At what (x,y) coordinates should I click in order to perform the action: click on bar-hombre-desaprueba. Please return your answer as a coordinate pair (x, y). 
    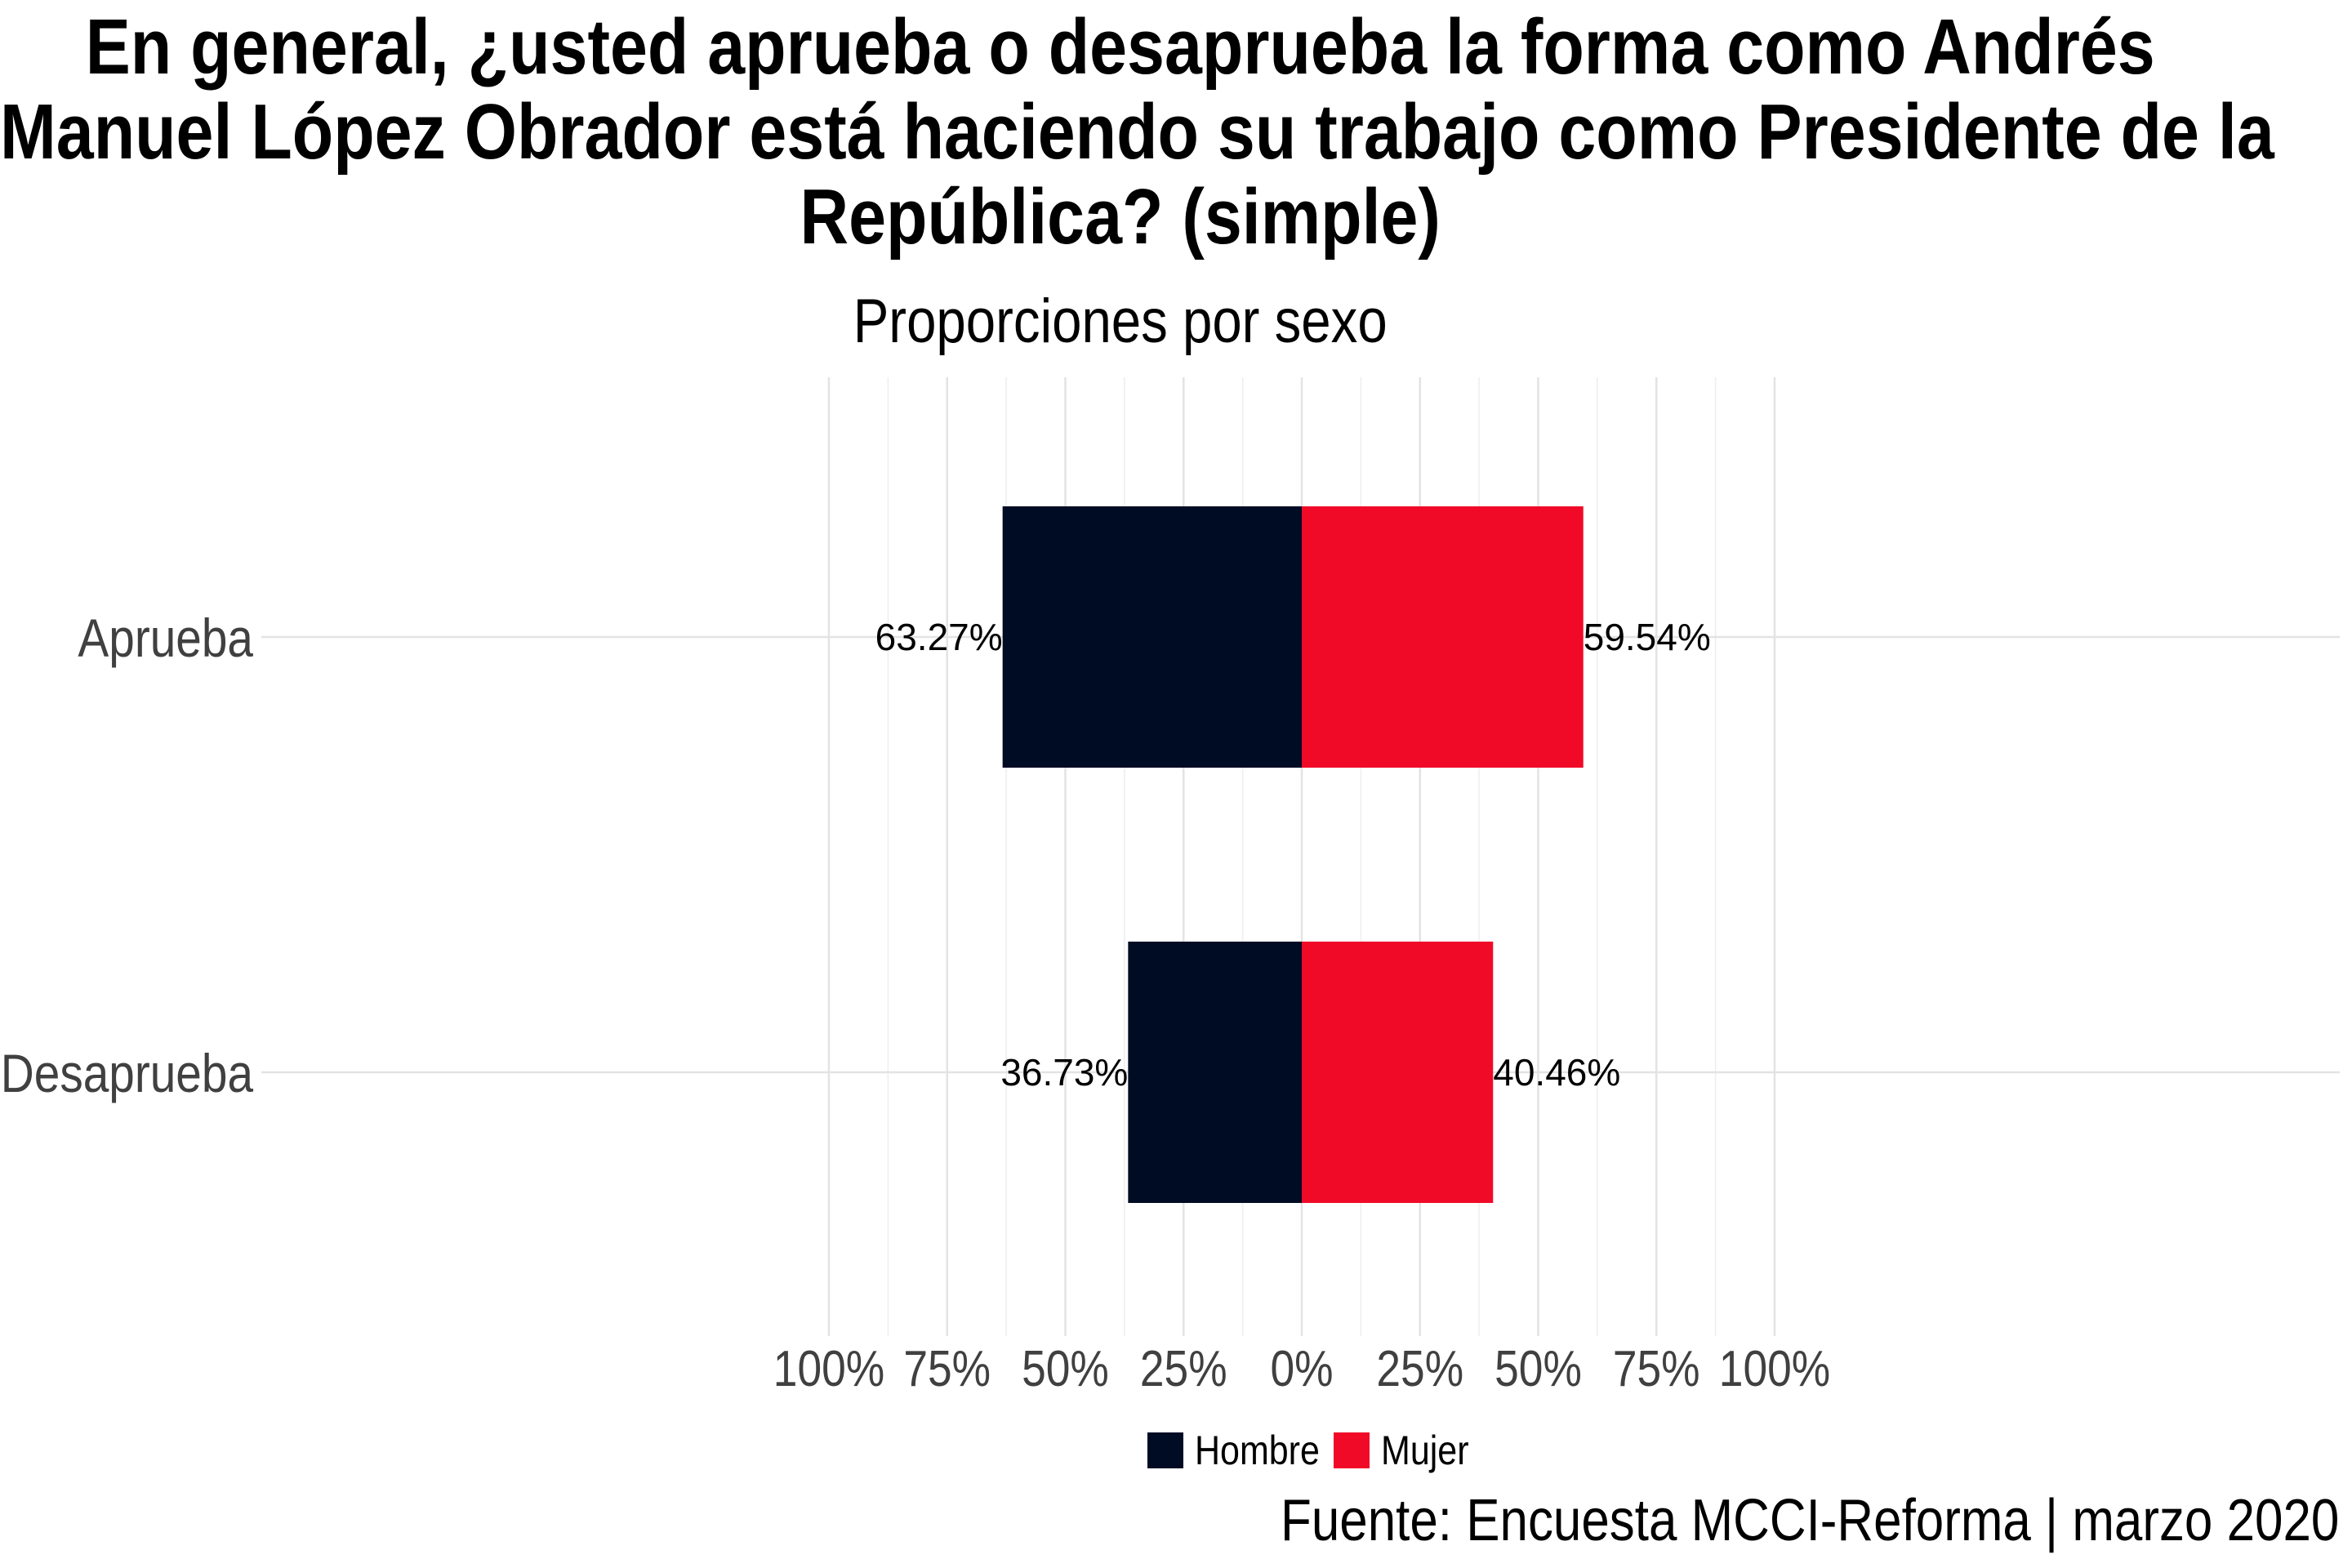
    Looking at the image, I should click on (1215, 1072).